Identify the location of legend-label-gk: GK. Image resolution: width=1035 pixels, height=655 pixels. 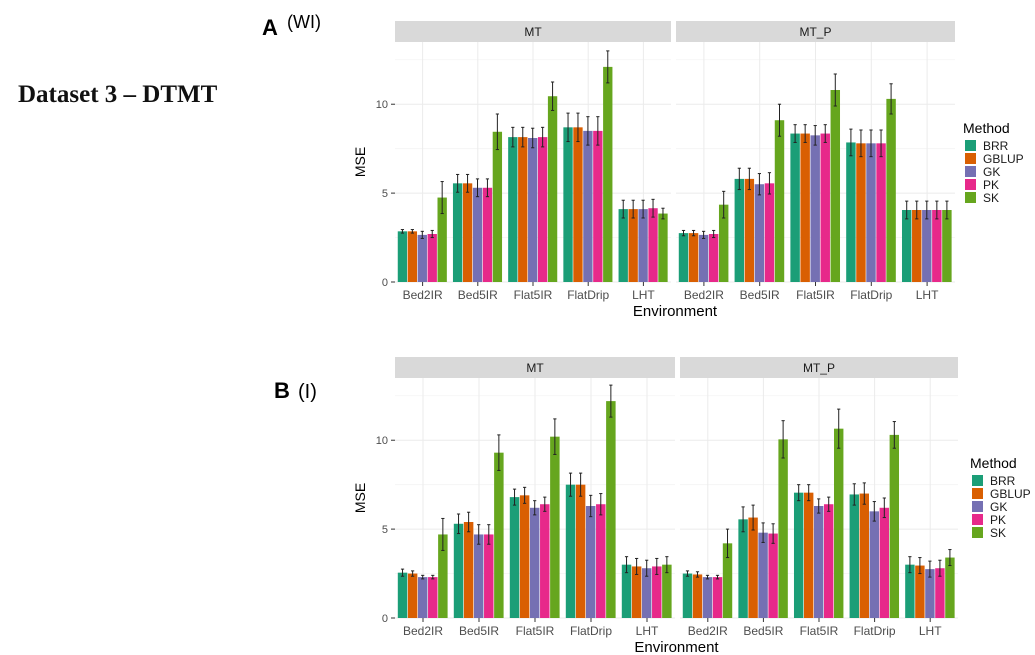
(998, 507).